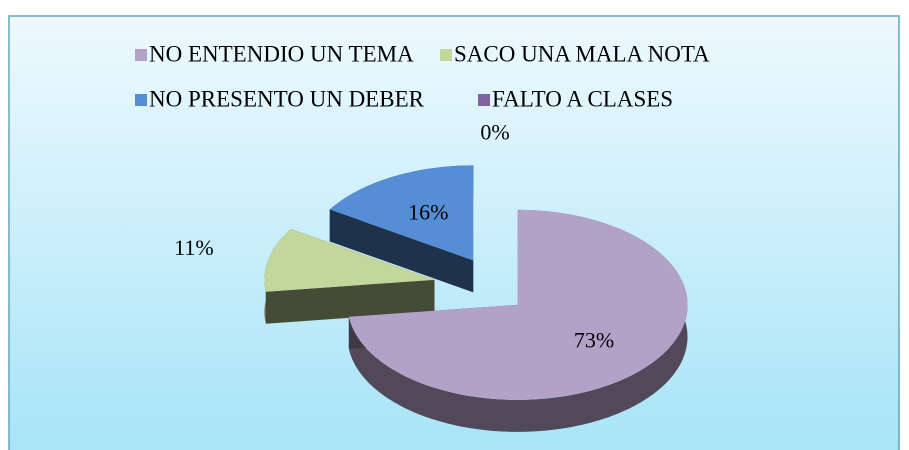  Describe the element at coordinates (494, 132) in the screenshot. I see `data-label: 0%` at that location.